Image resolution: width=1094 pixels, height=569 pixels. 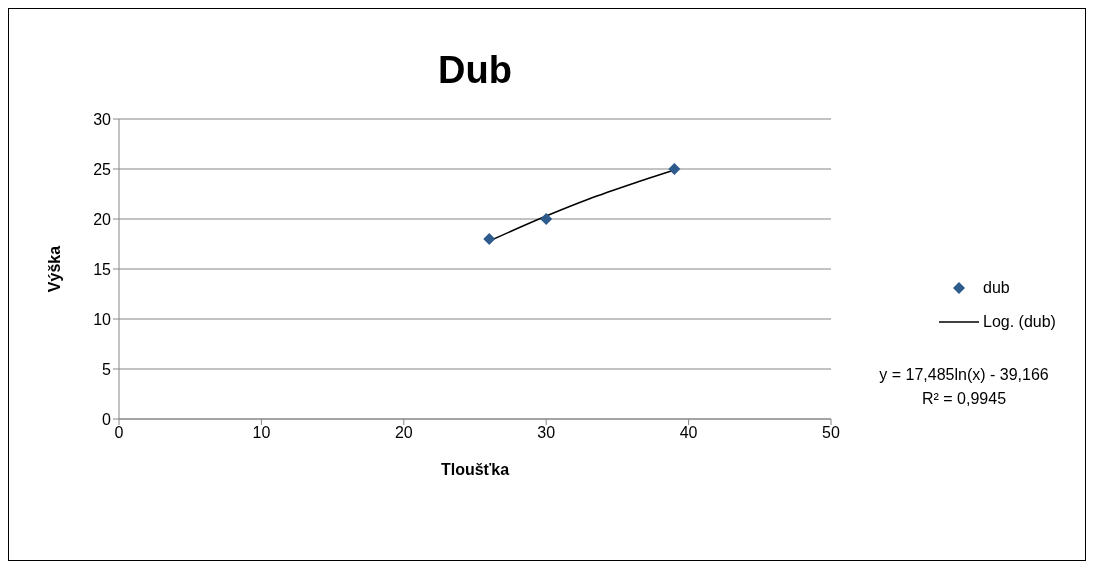 What do you see at coordinates (475, 469) in the screenshot?
I see `x-axis-title: Tloušťka` at bounding box center [475, 469].